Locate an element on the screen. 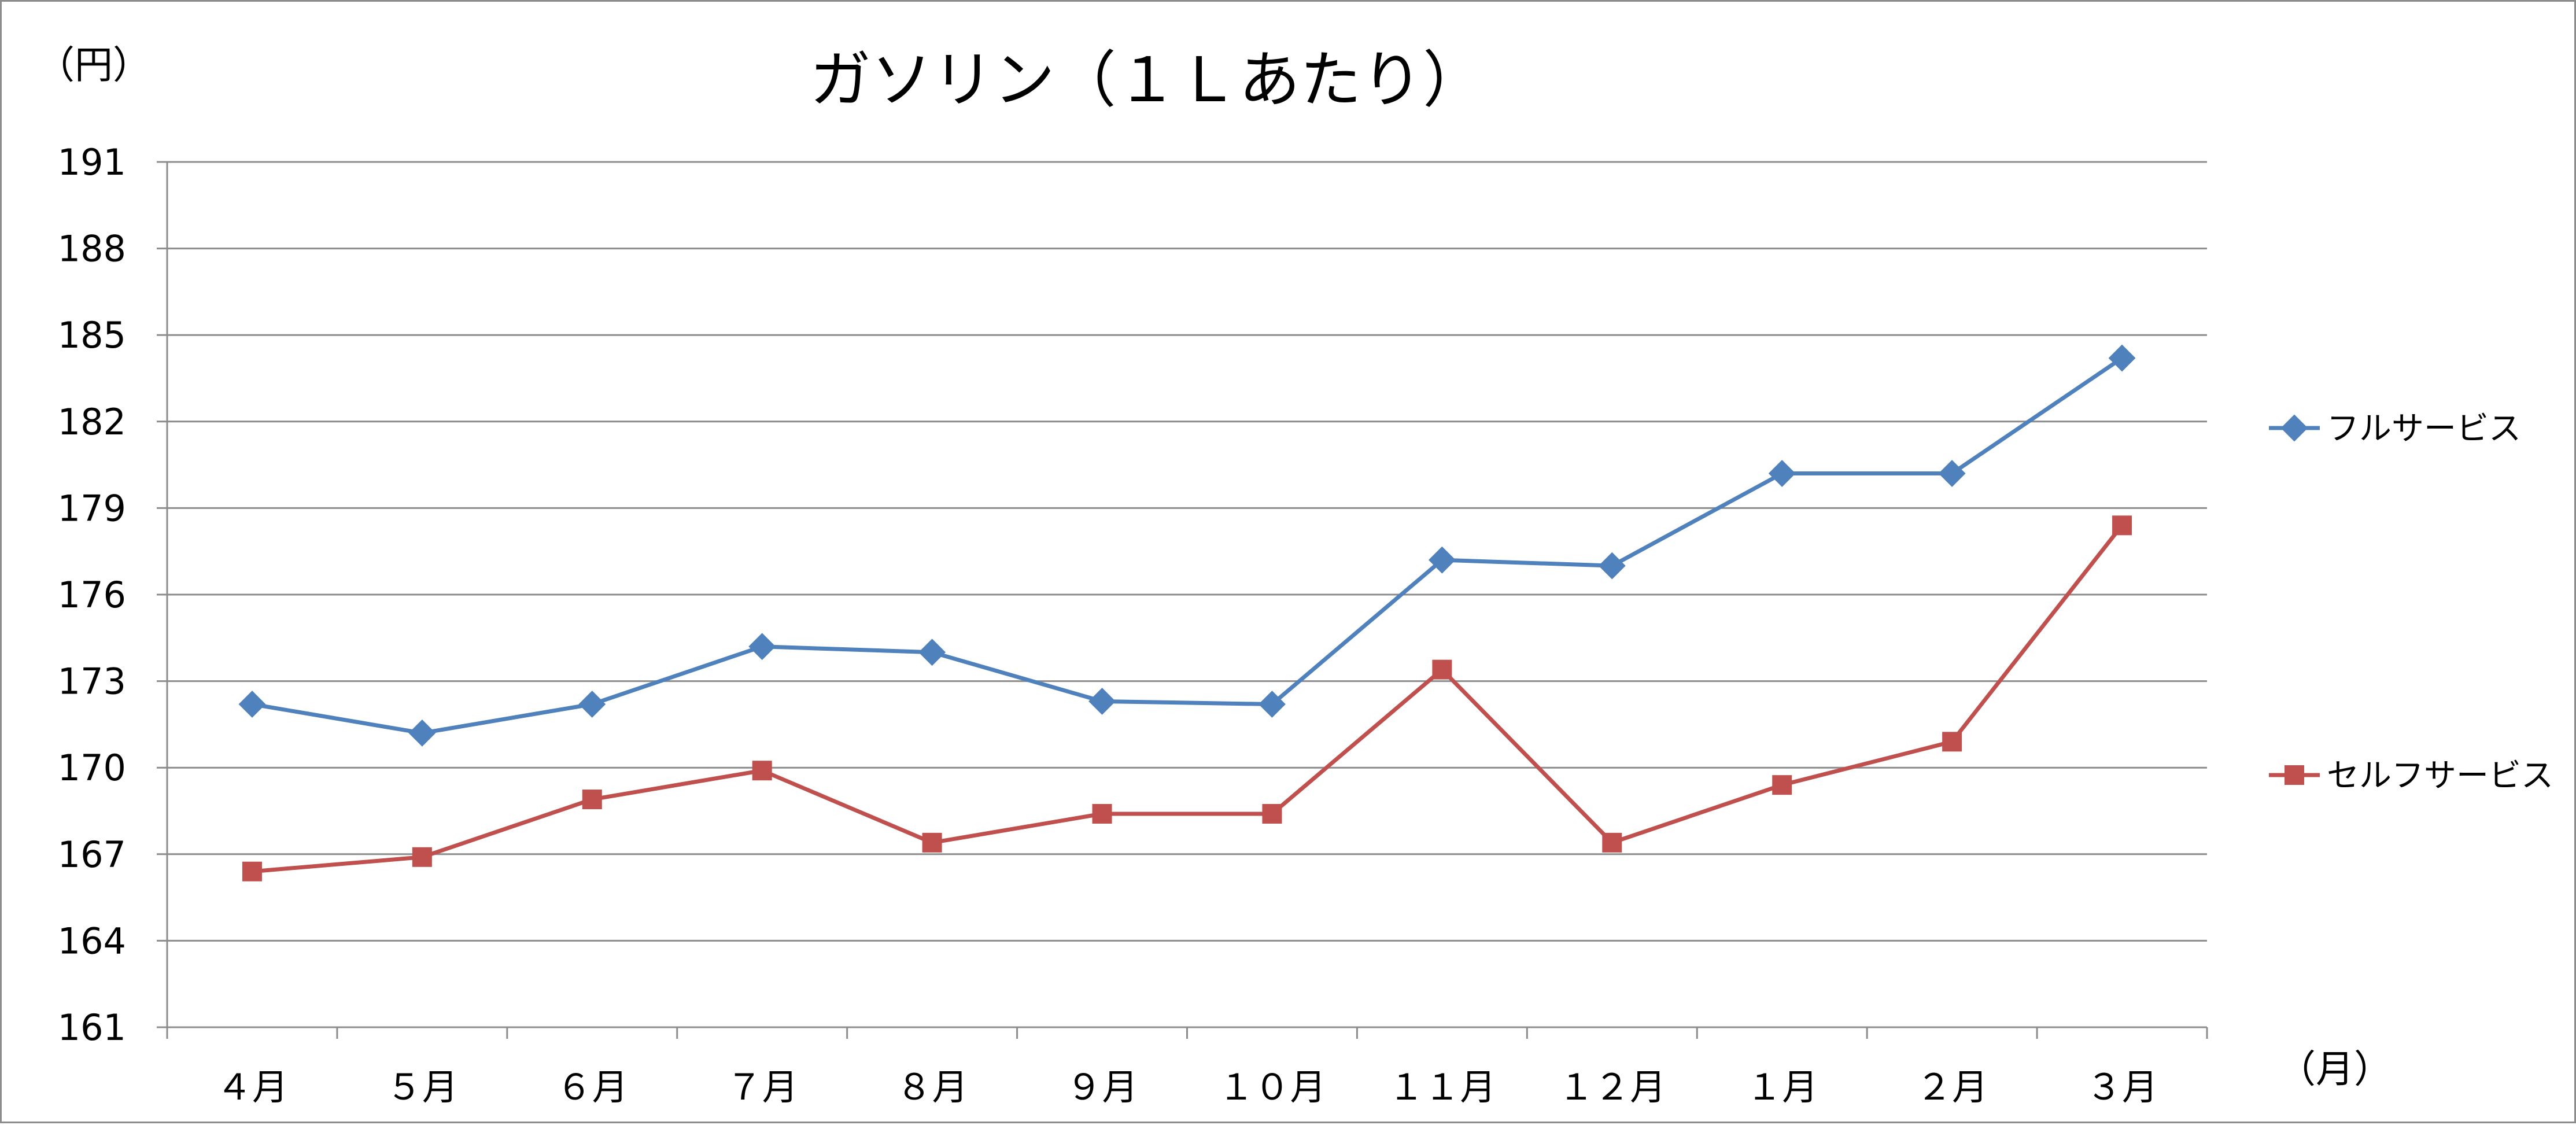  x-tick-label: ７月 is located at coordinates (762, 1087).